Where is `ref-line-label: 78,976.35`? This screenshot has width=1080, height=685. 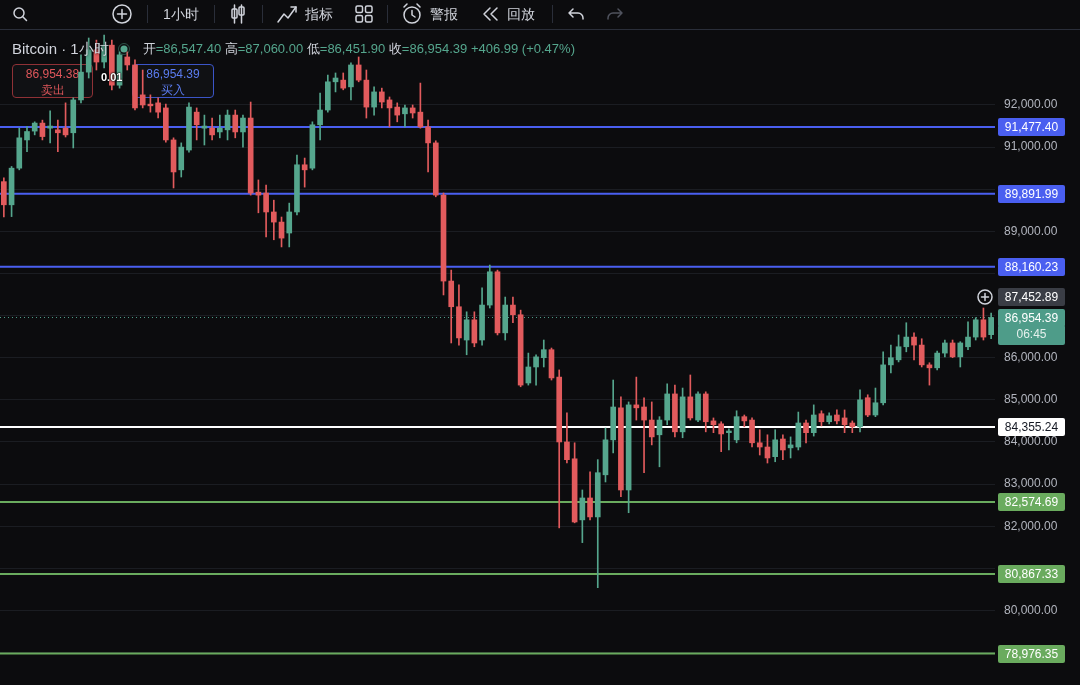
ref-line-label: 78,976.35 is located at coordinates (1031, 653).